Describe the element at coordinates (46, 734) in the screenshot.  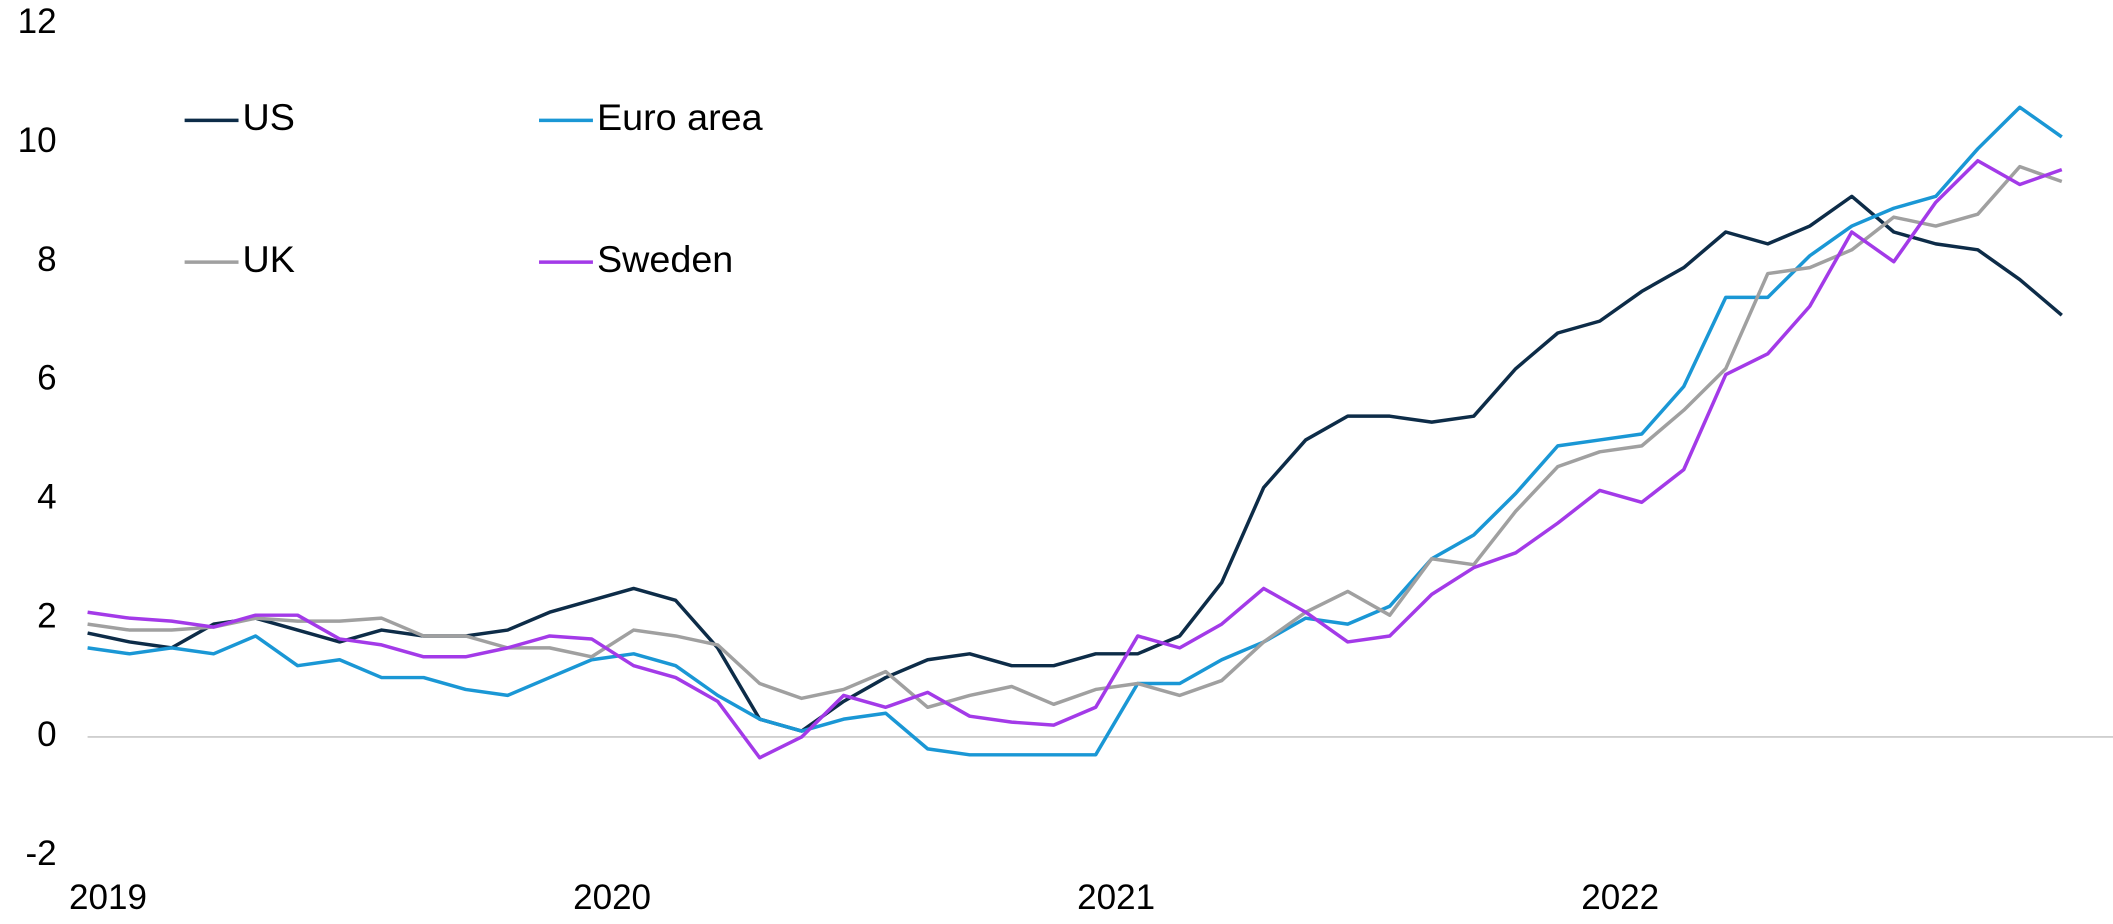
I see `y-tick-label: 0` at that location.